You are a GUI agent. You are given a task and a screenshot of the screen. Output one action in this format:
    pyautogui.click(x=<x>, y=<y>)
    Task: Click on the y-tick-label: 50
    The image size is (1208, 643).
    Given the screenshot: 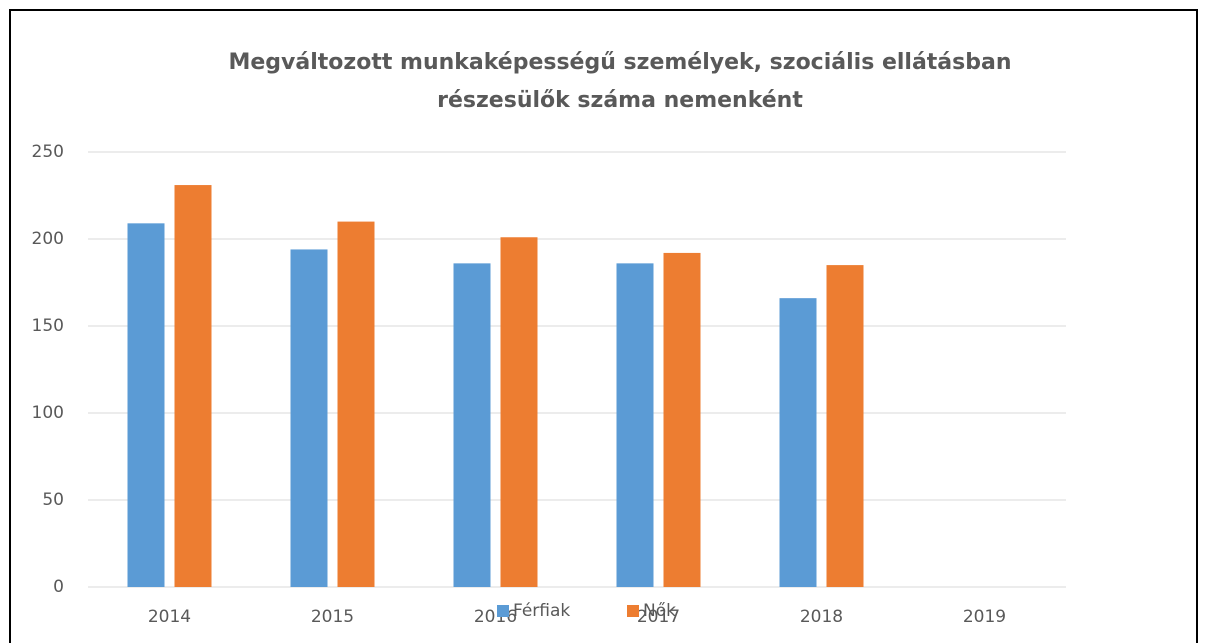 What is the action you would take?
    pyautogui.click(x=53, y=500)
    